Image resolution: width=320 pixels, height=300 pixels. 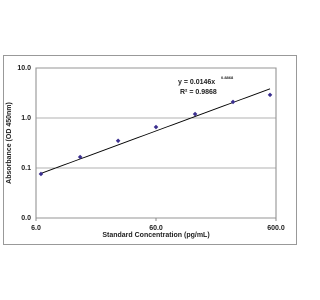 I want to click on y-tick-label: 0.0, so click(x=26, y=218).